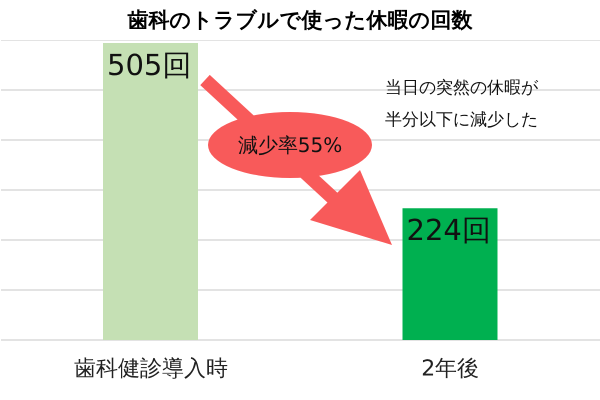 This screenshot has height=400, width=600. Describe the element at coordinates (290, 145) in the screenshot. I see `annotation: 減少率55%` at that location.